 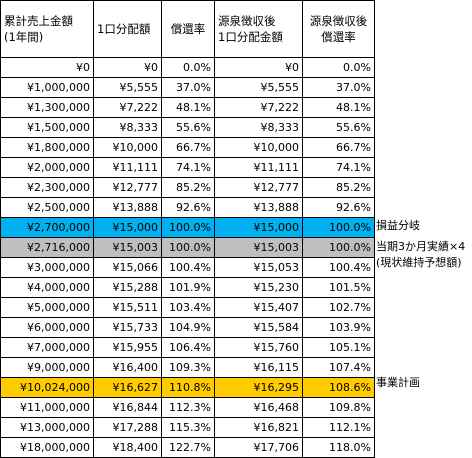 I want to click on net-redemption-rate-cell: 92.6%, so click(x=338, y=207).